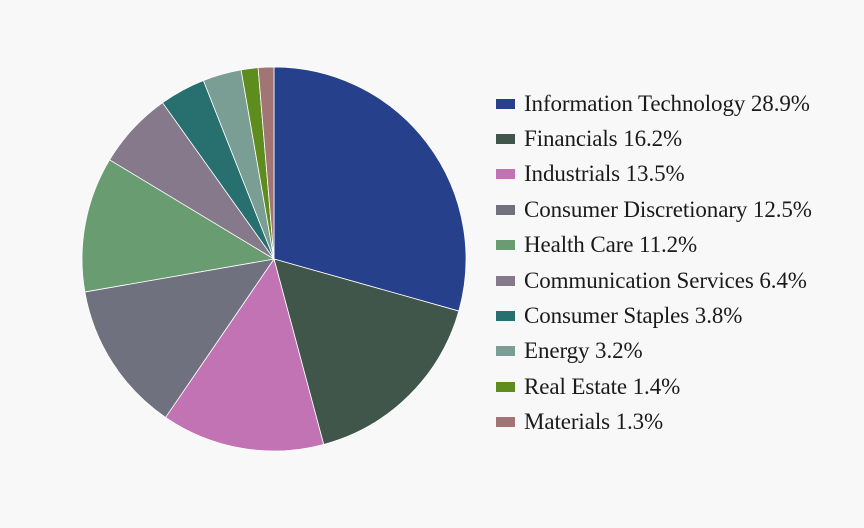 The width and height of the screenshot is (864, 528). Describe the element at coordinates (179, 338) in the screenshot. I see `pie-slice-consumer-discretionary` at that location.